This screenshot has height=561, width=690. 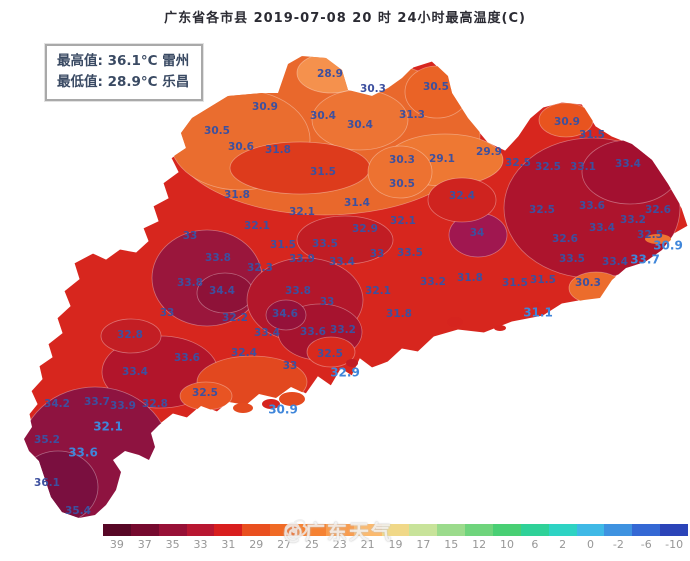 I want to click on temp-label: 33.2, so click(x=633, y=220).